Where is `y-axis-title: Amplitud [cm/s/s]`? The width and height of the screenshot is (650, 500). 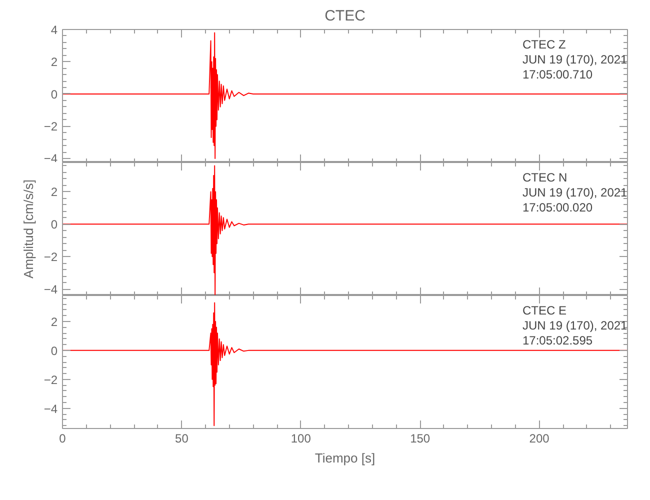
y-axis-title: Amplitud [cm/s/s] is located at coordinates (28, 229).